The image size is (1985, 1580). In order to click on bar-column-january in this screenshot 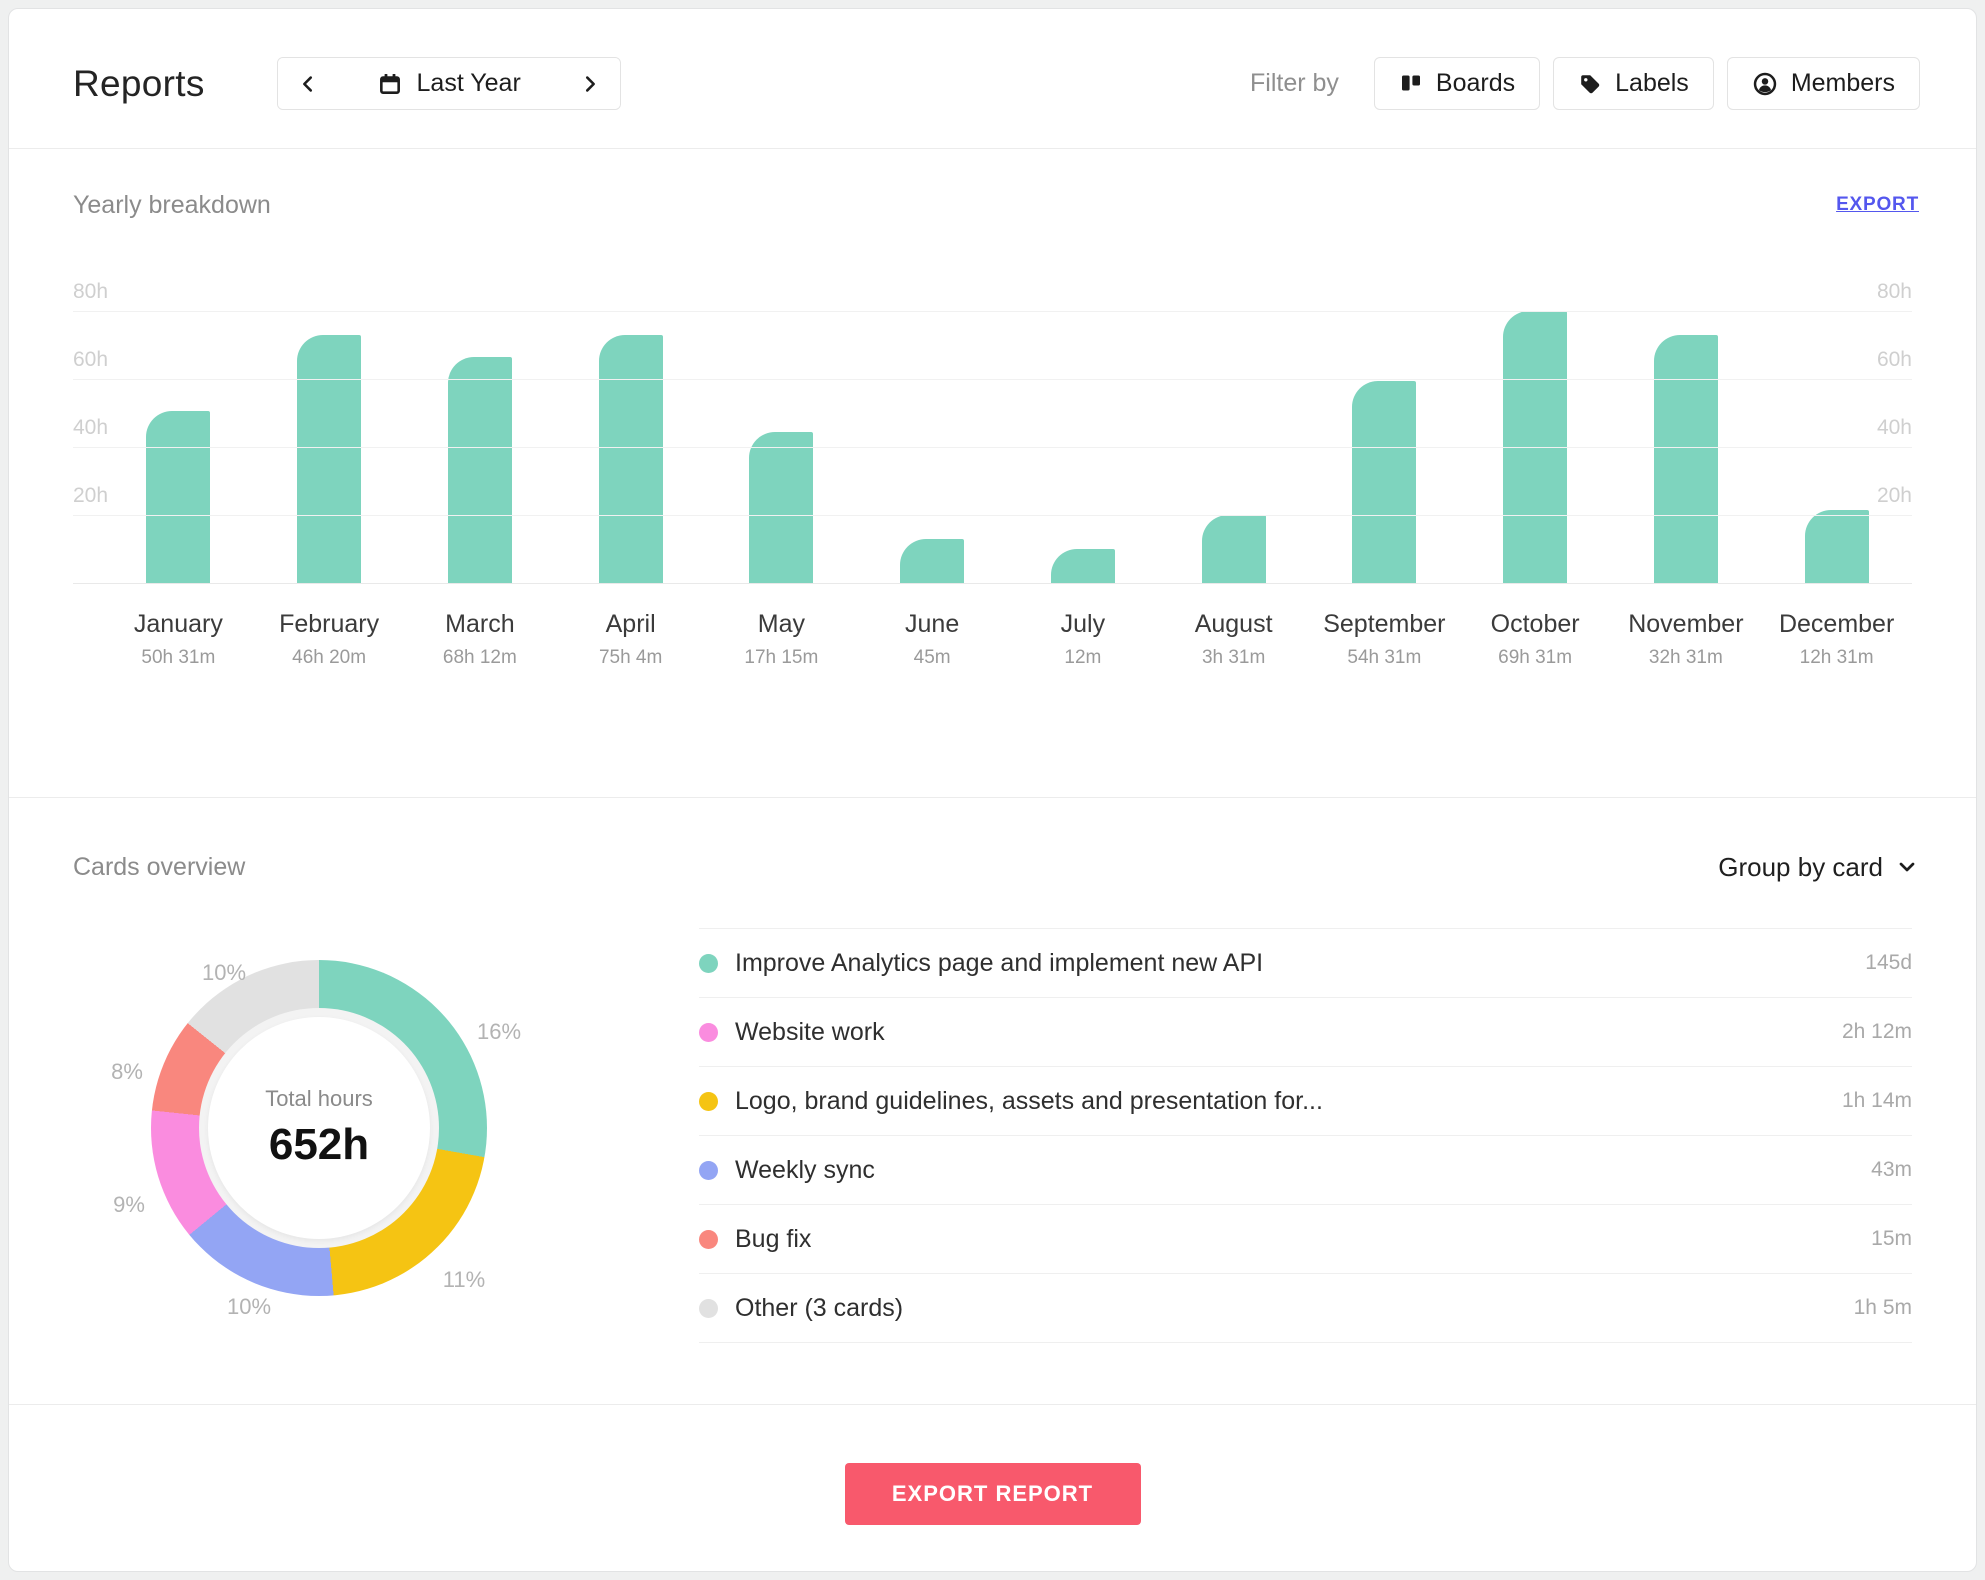, I will do `click(178, 408)`.